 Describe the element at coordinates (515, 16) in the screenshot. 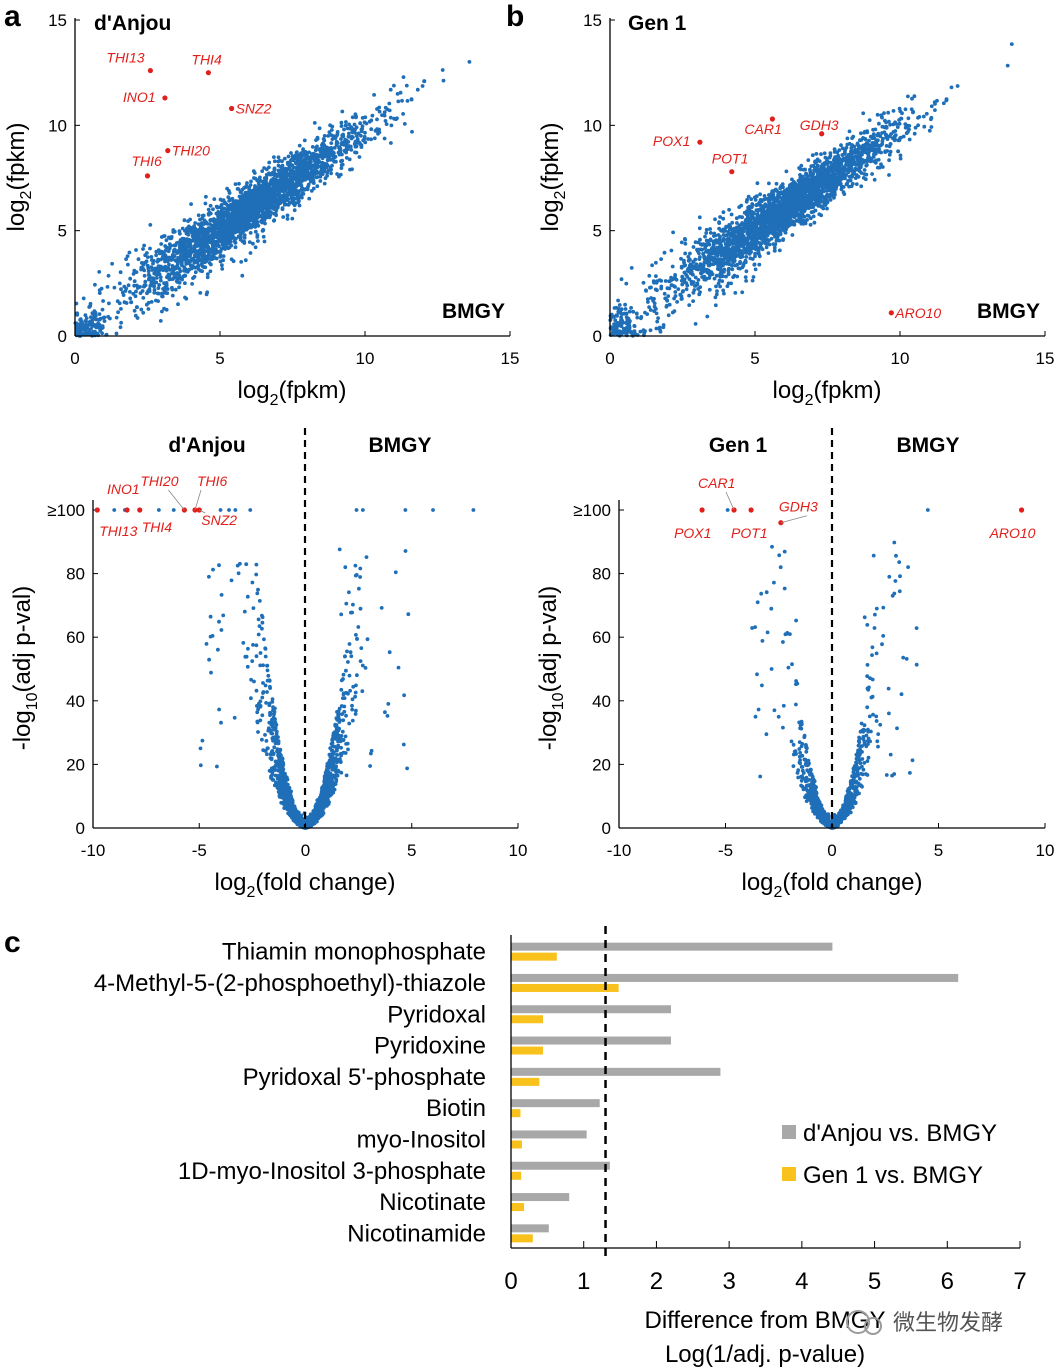

I see `panel-label-b: b` at that location.